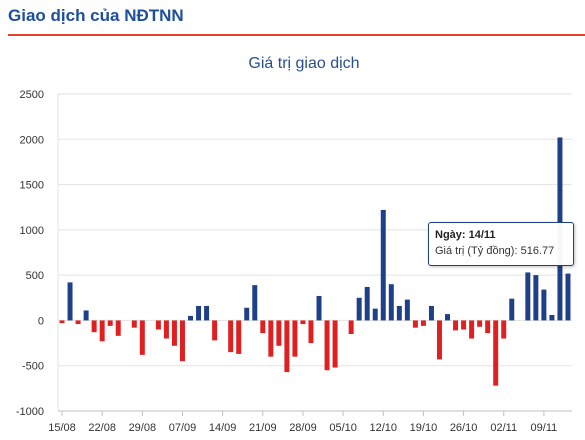  What do you see at coordinates (62, 428) in the screenshot?
I see `x-tick-label: 15/08` at bounding box center [62, 428].